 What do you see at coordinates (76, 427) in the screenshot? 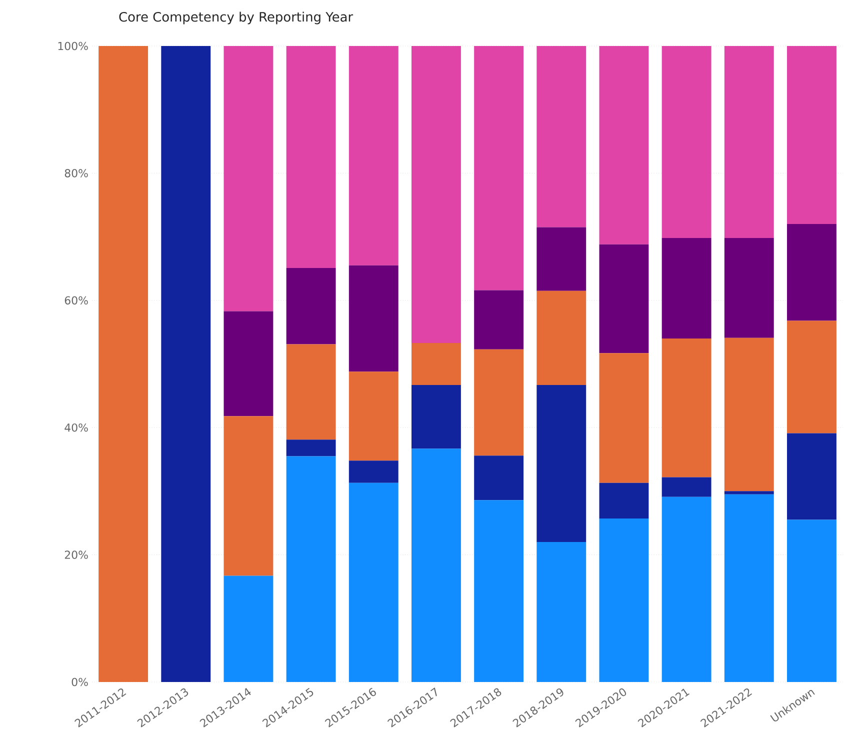
I see `y-tick-label: 40%` at bounding box center [76, 427].